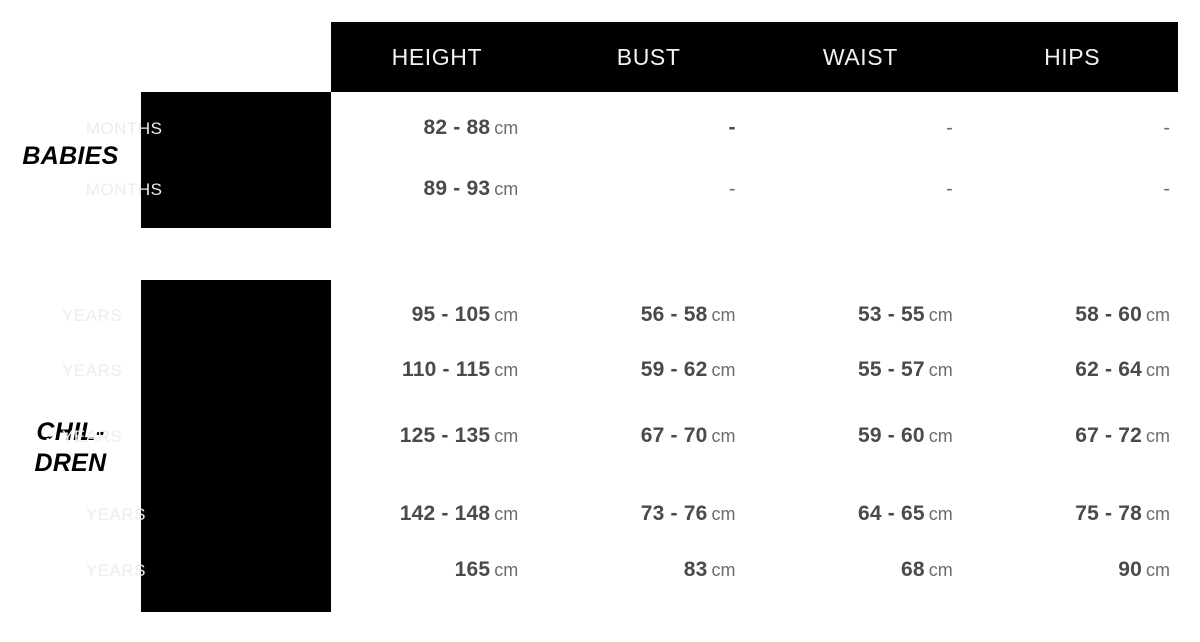  I want to click on cell-value: 56 - 58, so click(674, 314).